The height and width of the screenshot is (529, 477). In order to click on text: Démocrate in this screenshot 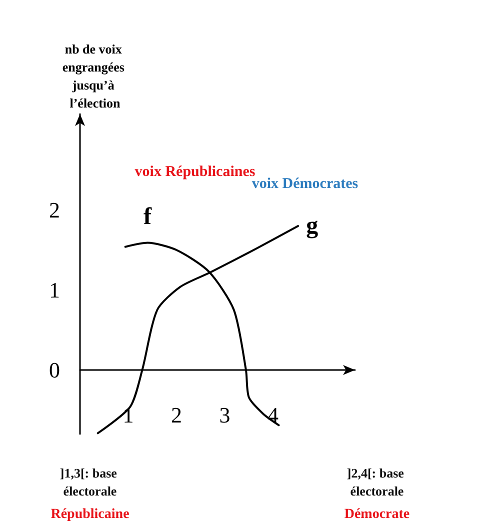, I will do `click(377, 514)`.